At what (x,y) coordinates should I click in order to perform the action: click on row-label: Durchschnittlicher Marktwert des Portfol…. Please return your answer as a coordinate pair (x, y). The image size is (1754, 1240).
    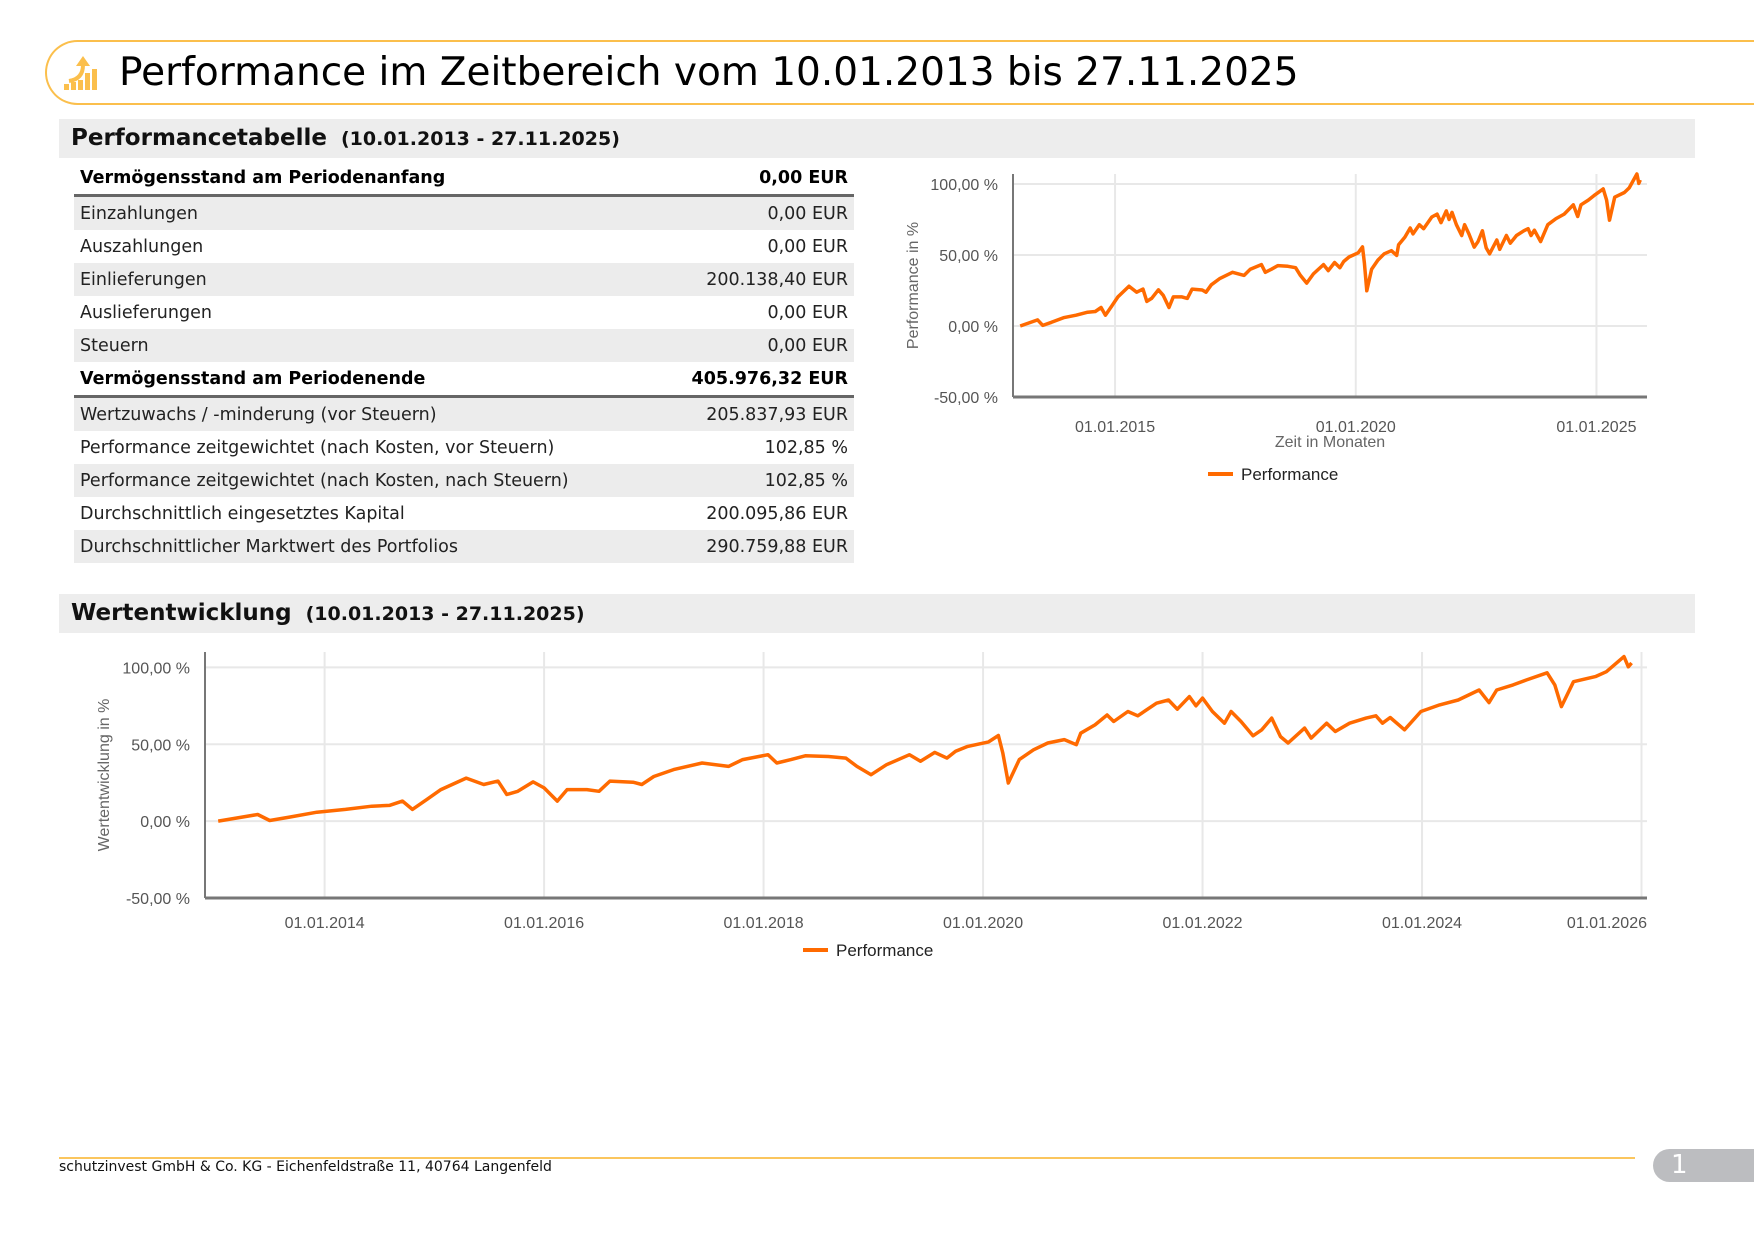
    Looking at the image, I should click on (366, 546).